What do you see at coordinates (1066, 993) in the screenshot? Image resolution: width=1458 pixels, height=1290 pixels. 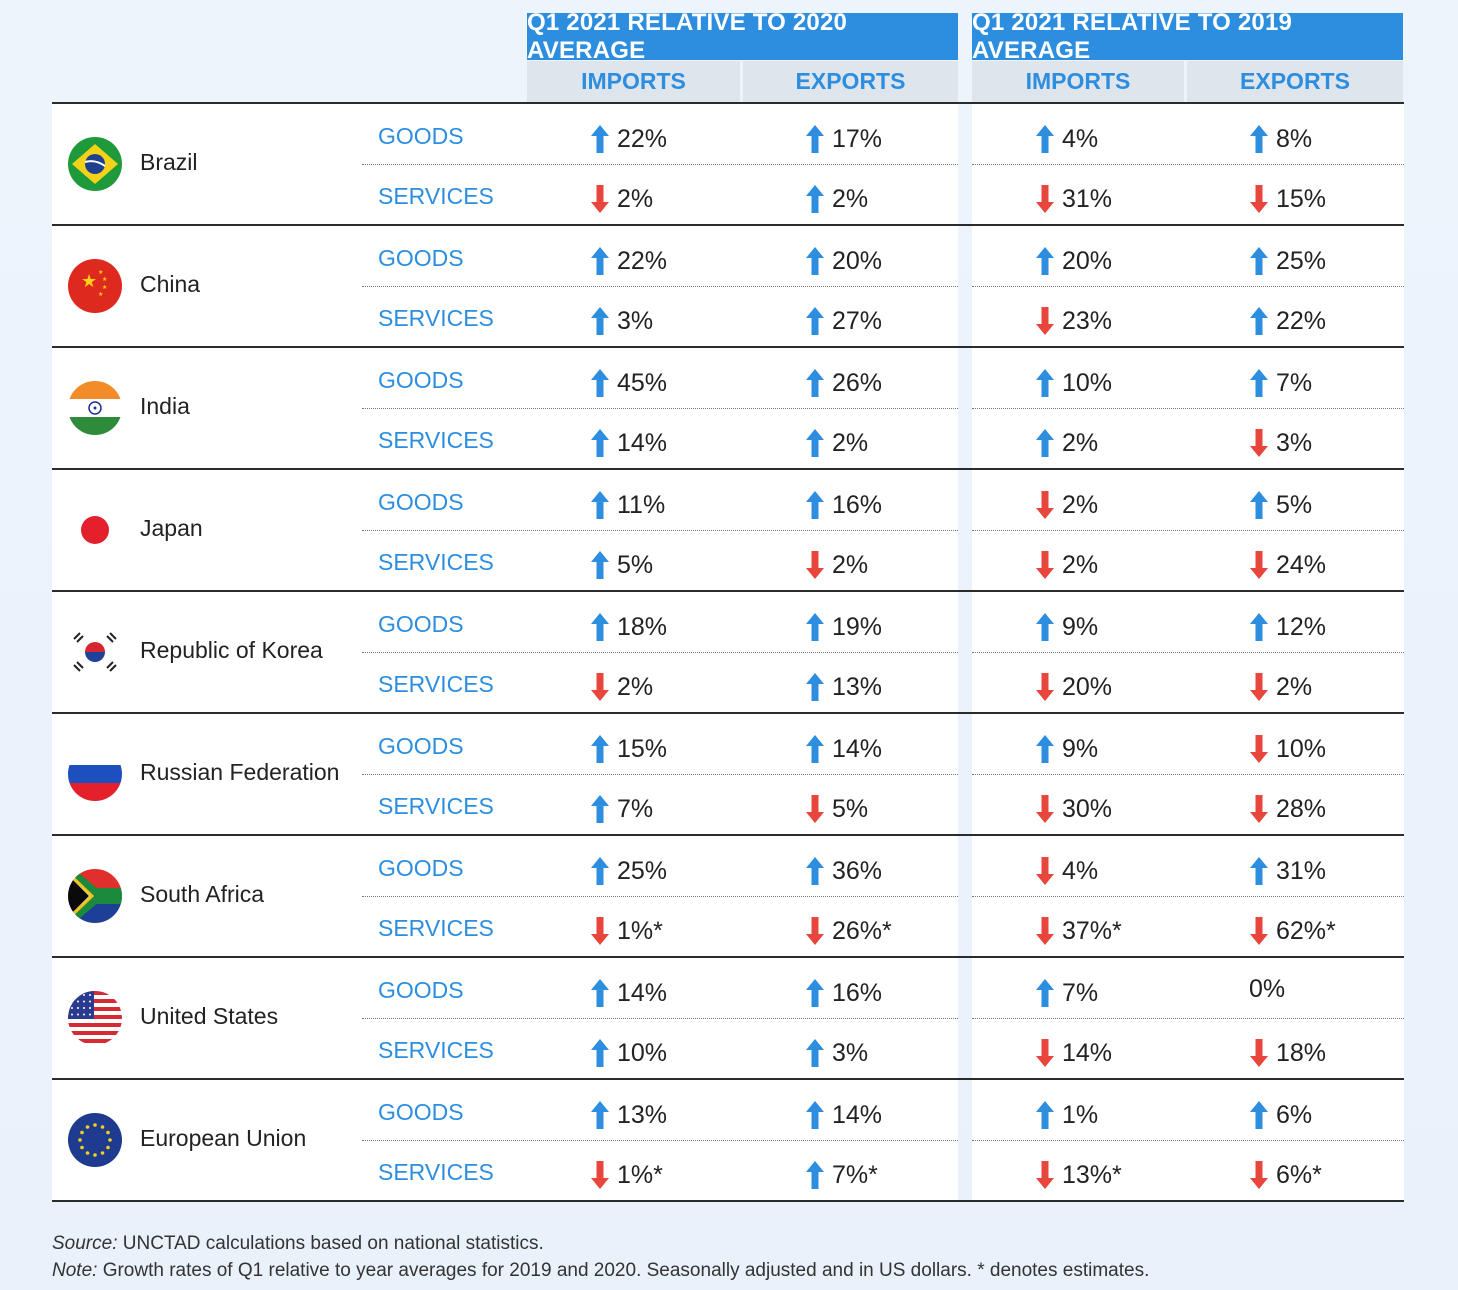 I see `value-cell: 7%` at bounding box center [1066, 993].